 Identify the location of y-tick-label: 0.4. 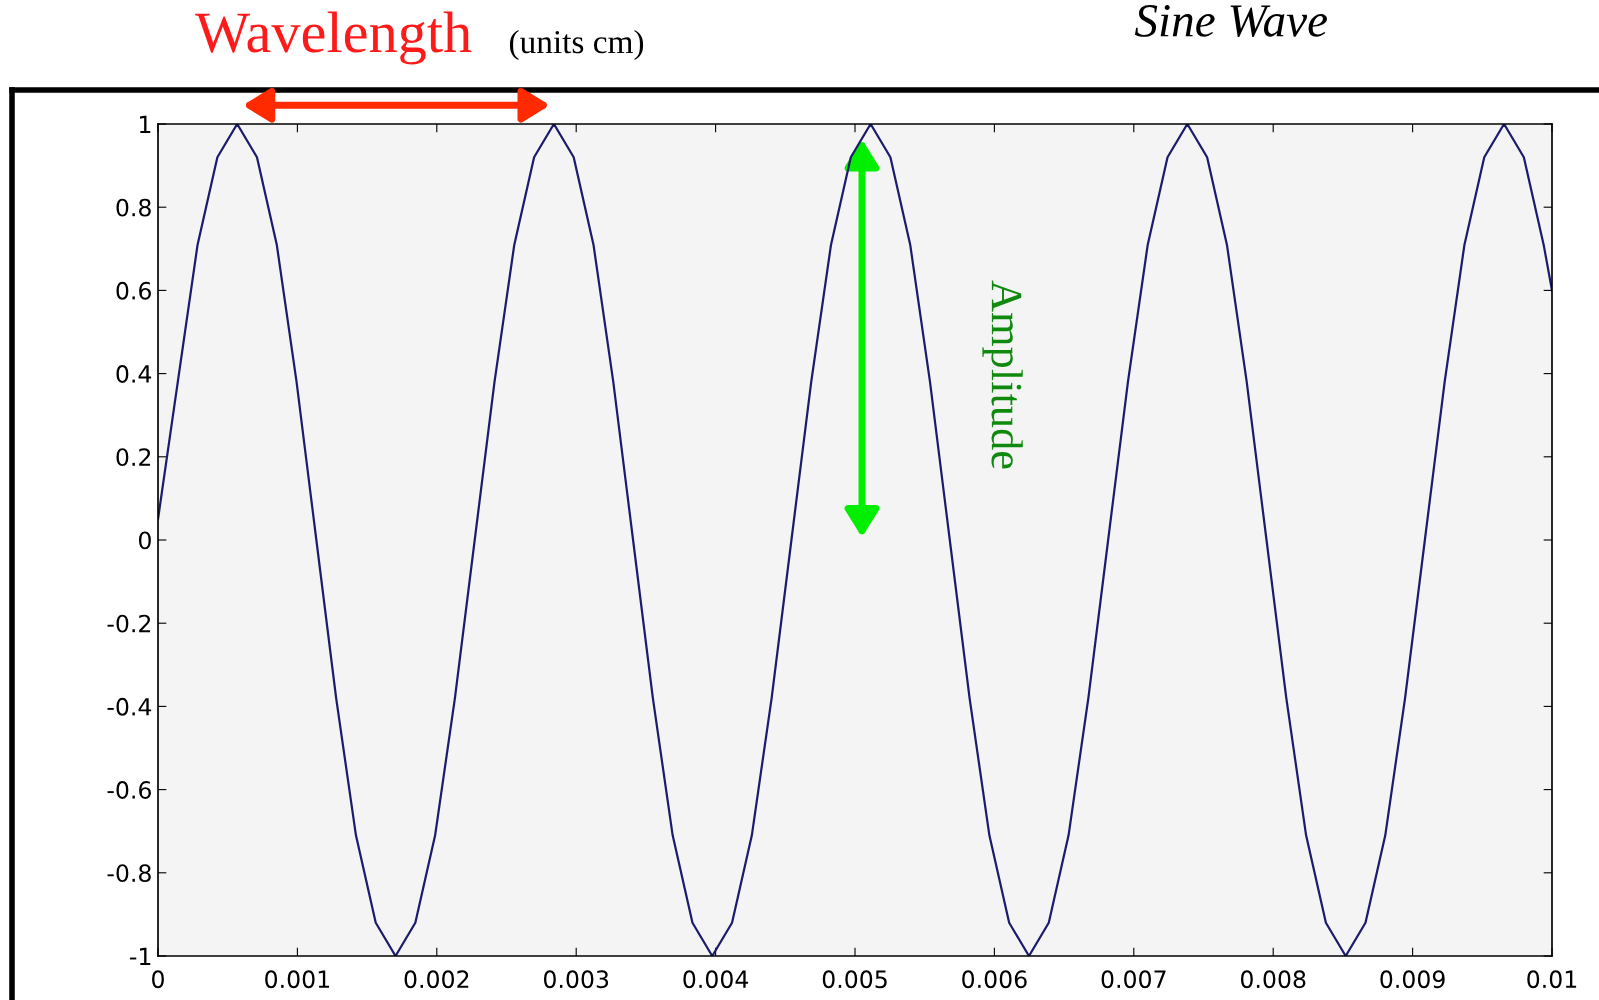
(134, 374).